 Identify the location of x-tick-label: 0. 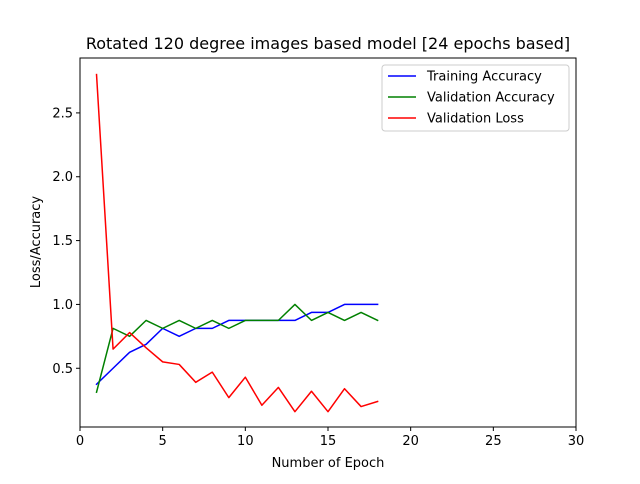
(80, 441).